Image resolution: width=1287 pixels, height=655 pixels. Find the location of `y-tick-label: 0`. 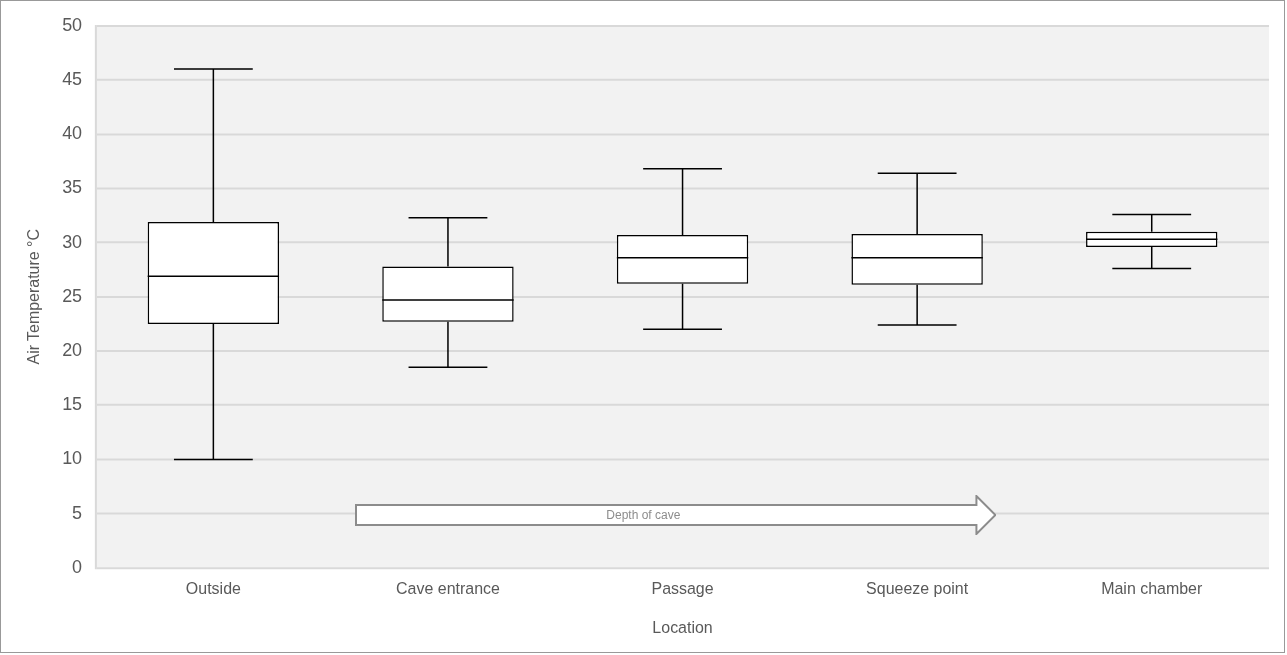

y-tick-label: 0 is located at coordinates (77, 566).